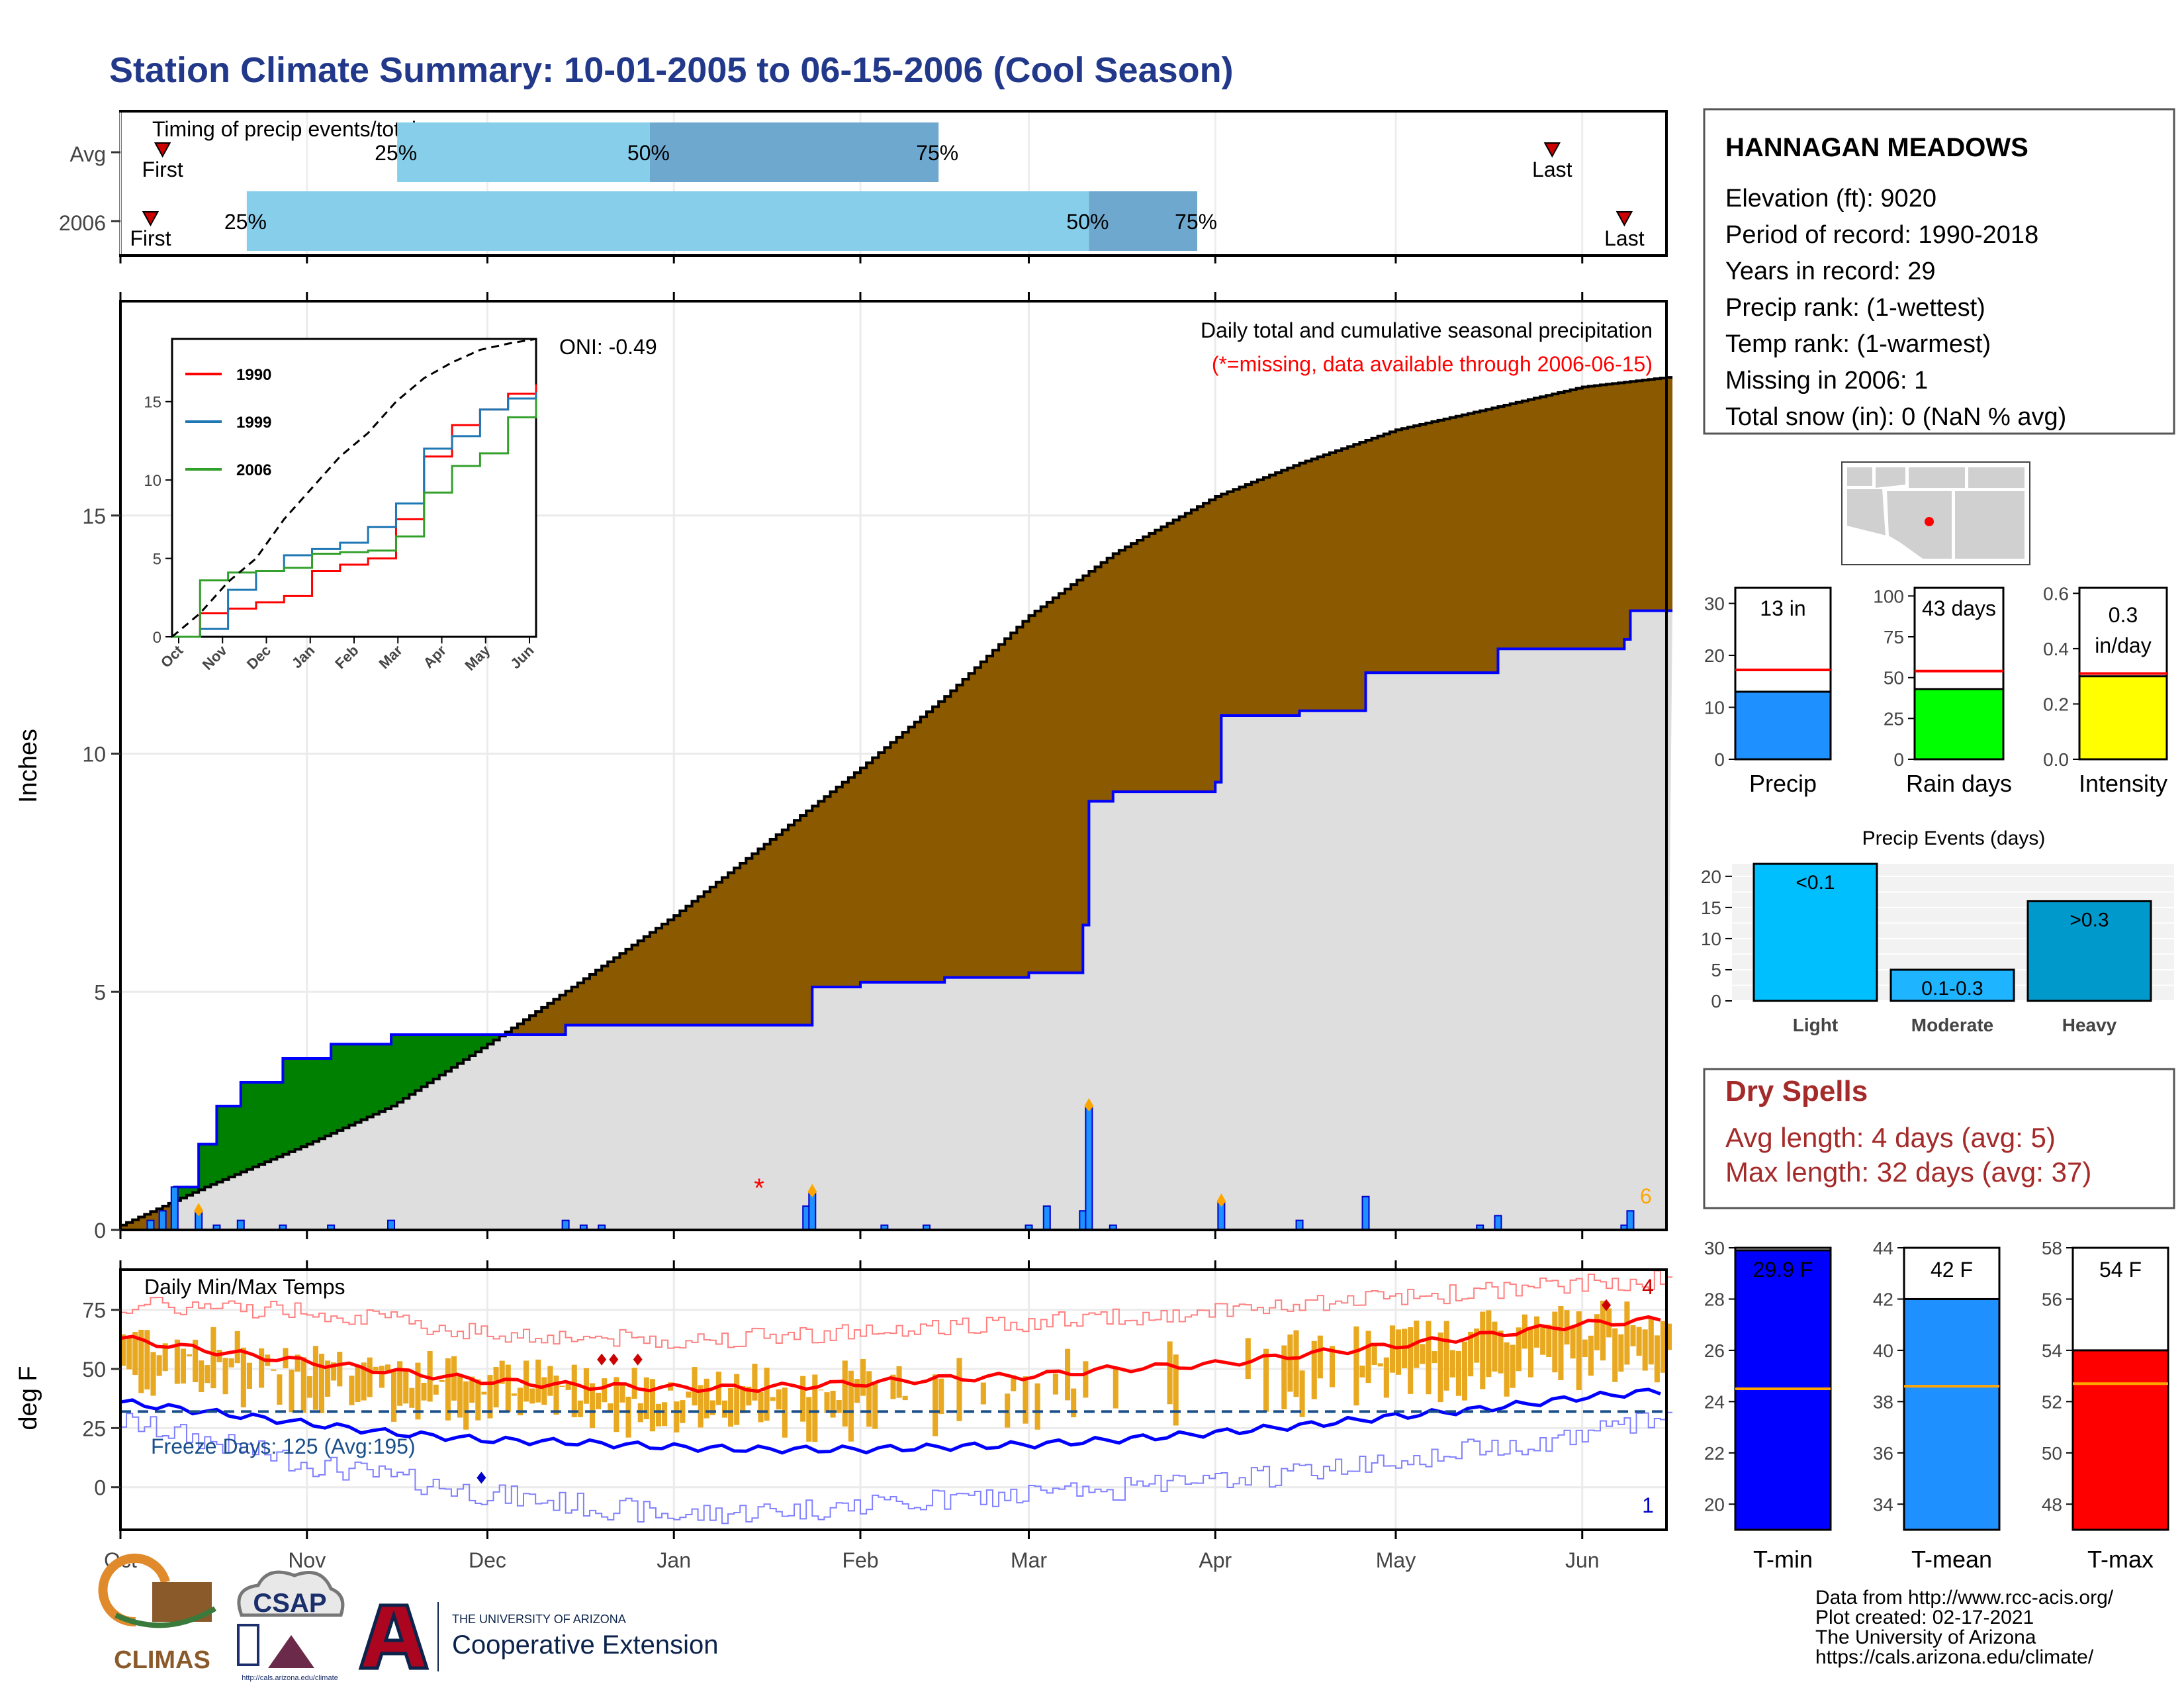 Image resolution: width=2184 pixels, height=1688 pixels. What do you see at coordinates (2056, 704) in the screenshot?
I see `summary-bar-y-tick-label: 0.2` at bounding box center [2056, 704].